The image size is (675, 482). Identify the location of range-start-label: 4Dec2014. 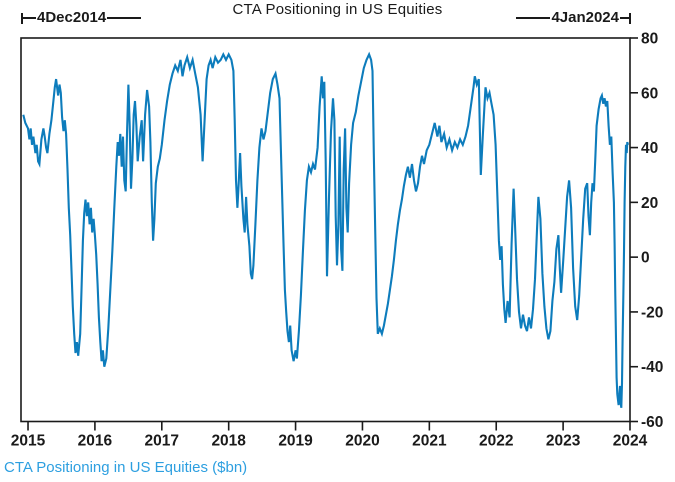
(72, 17).